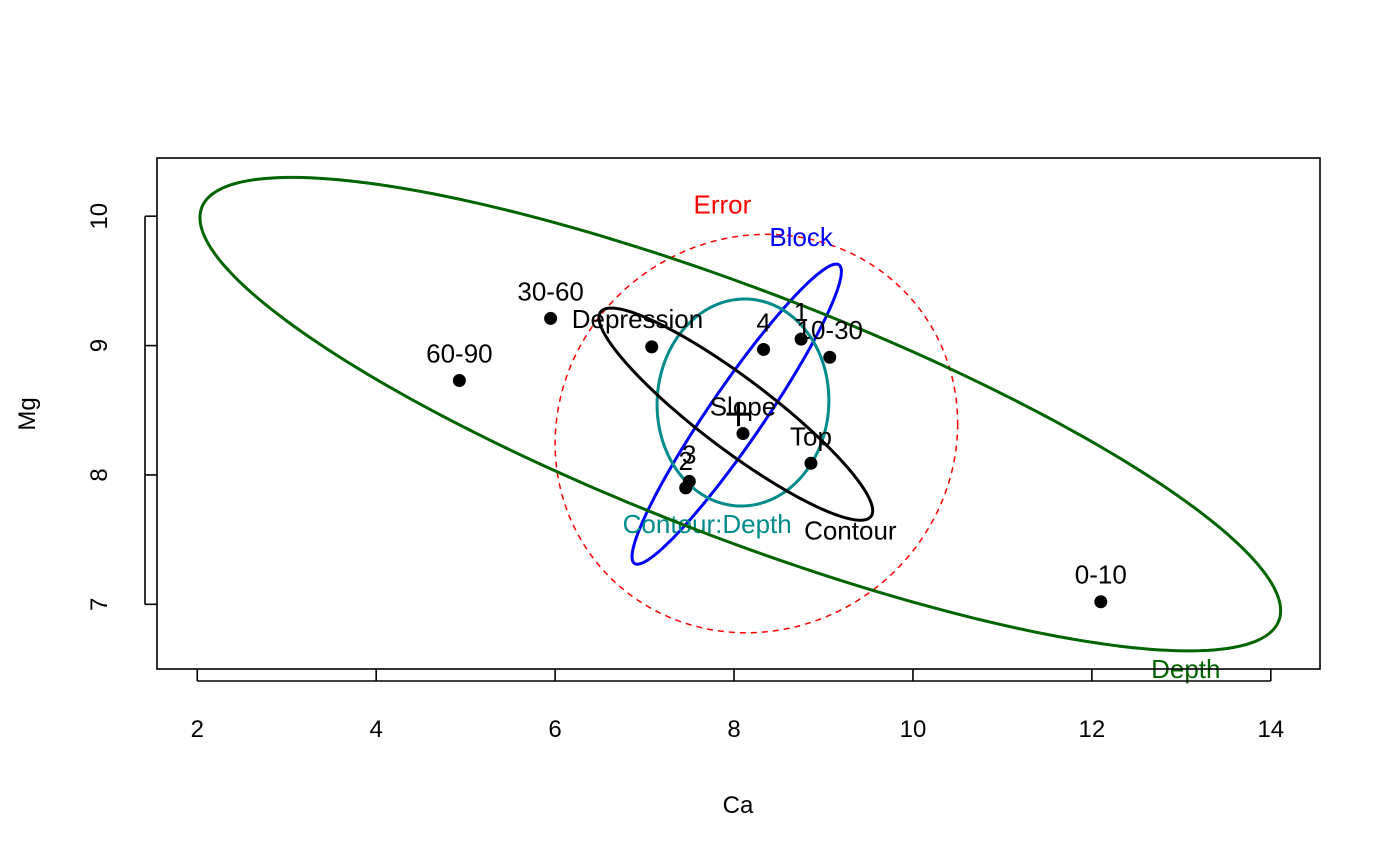 This screenshot has width=1400, height=866. I want to click on x-tick-label-10: 10, so click(913, 729).